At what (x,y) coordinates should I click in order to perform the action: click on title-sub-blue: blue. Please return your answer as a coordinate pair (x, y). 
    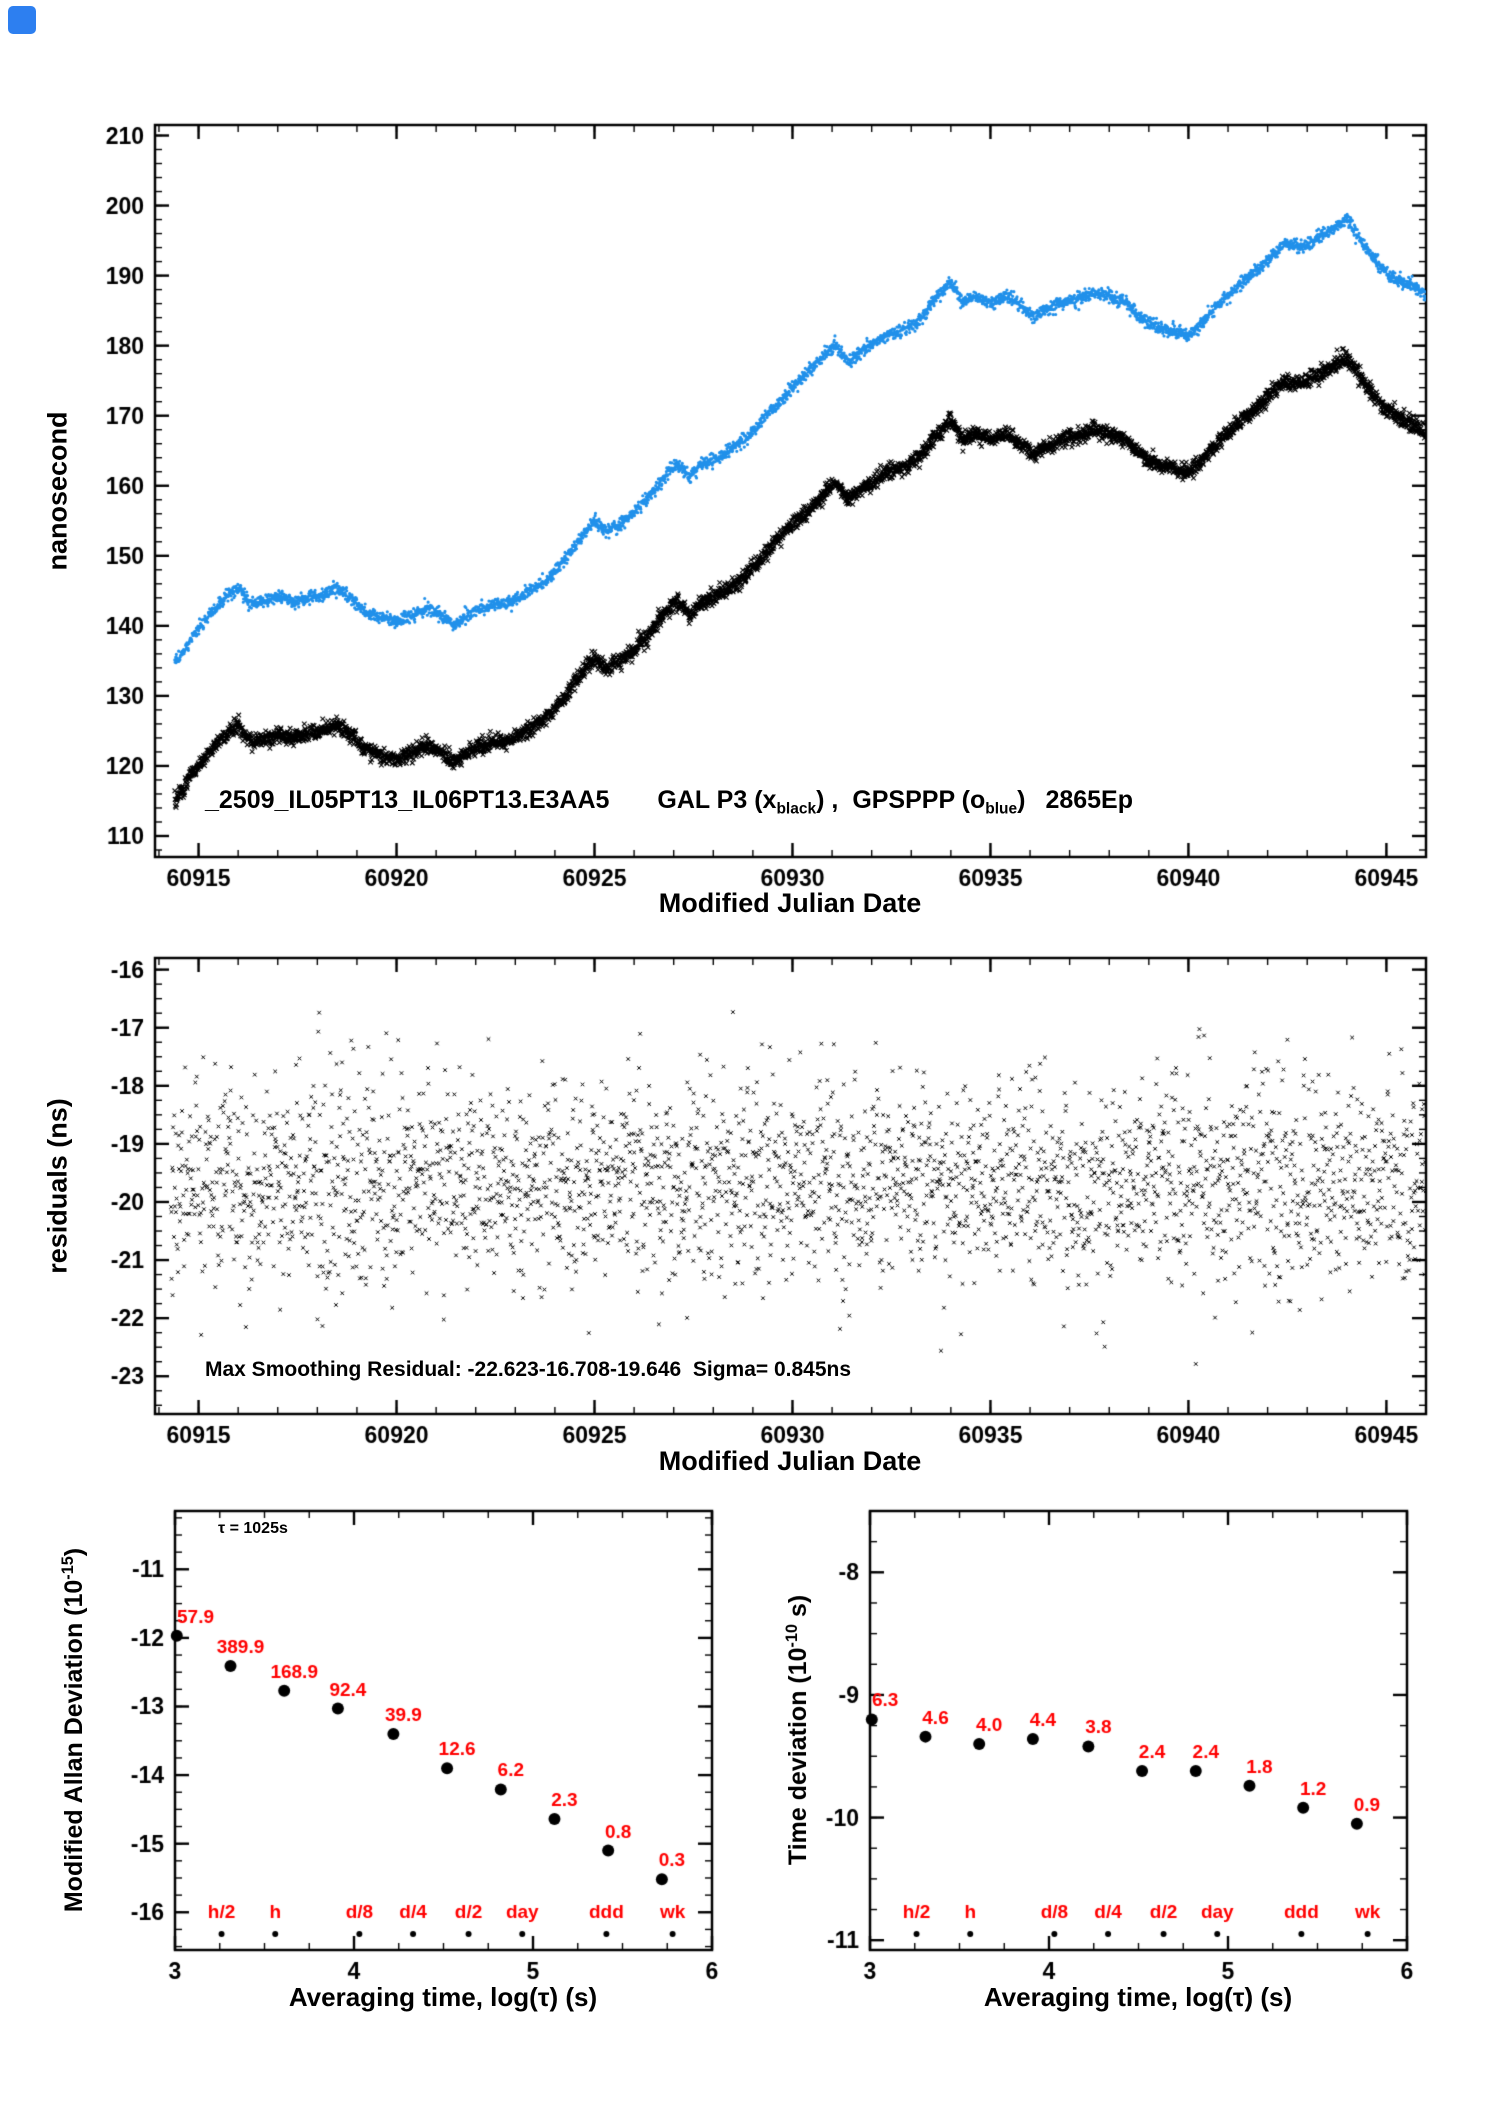
    Looking at the image, I should click on (1001, 809).